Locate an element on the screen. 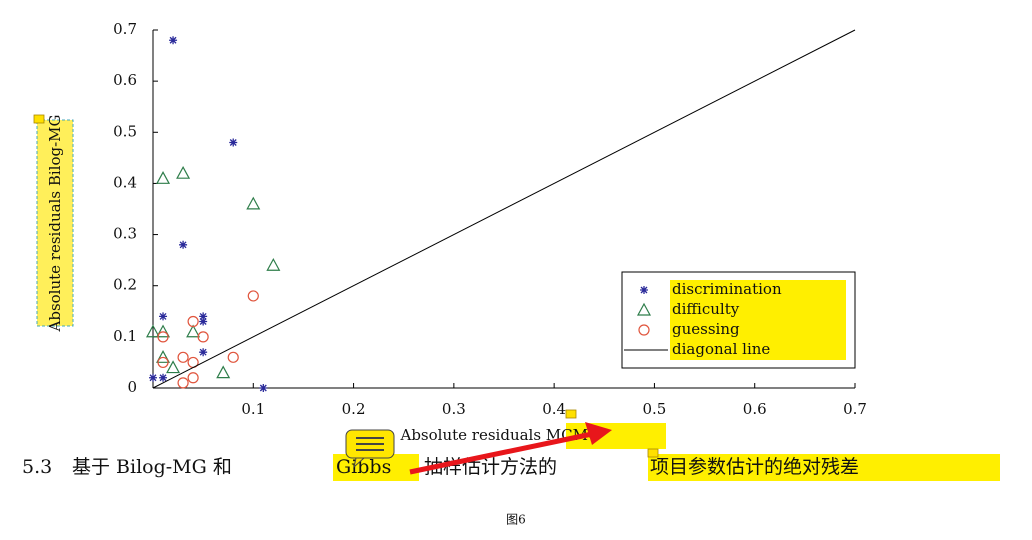 The image size is (1032, 540). y-tick-label: 0.3 is located at coordinates (125, 234).